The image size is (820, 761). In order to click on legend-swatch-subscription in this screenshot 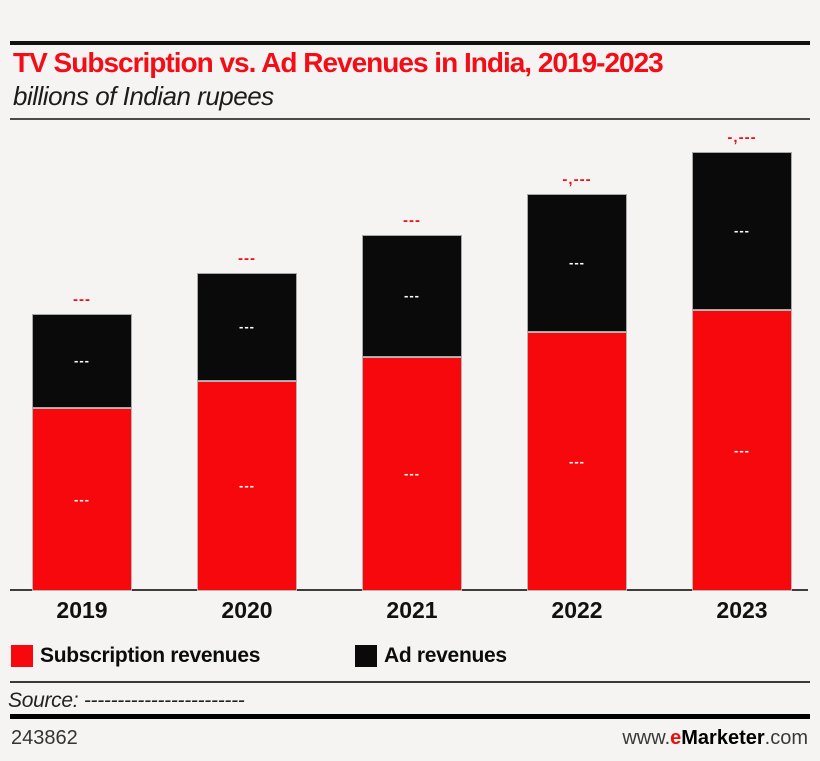, I will do `click(22, 656)`.